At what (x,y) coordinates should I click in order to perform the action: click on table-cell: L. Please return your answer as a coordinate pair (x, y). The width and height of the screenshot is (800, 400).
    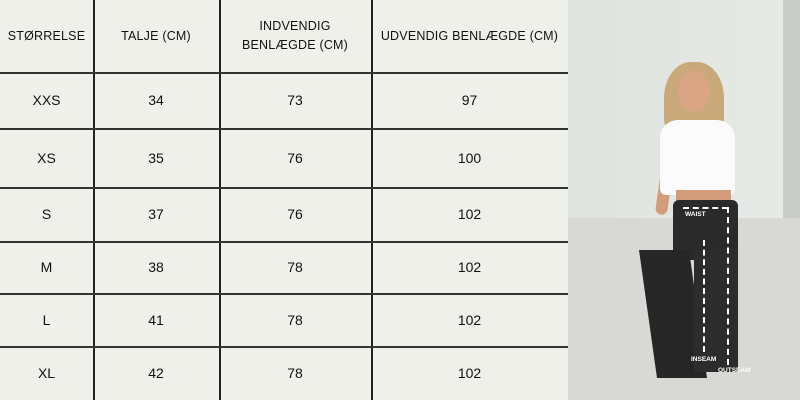
    Looking at the image, I should click on (46, 319).